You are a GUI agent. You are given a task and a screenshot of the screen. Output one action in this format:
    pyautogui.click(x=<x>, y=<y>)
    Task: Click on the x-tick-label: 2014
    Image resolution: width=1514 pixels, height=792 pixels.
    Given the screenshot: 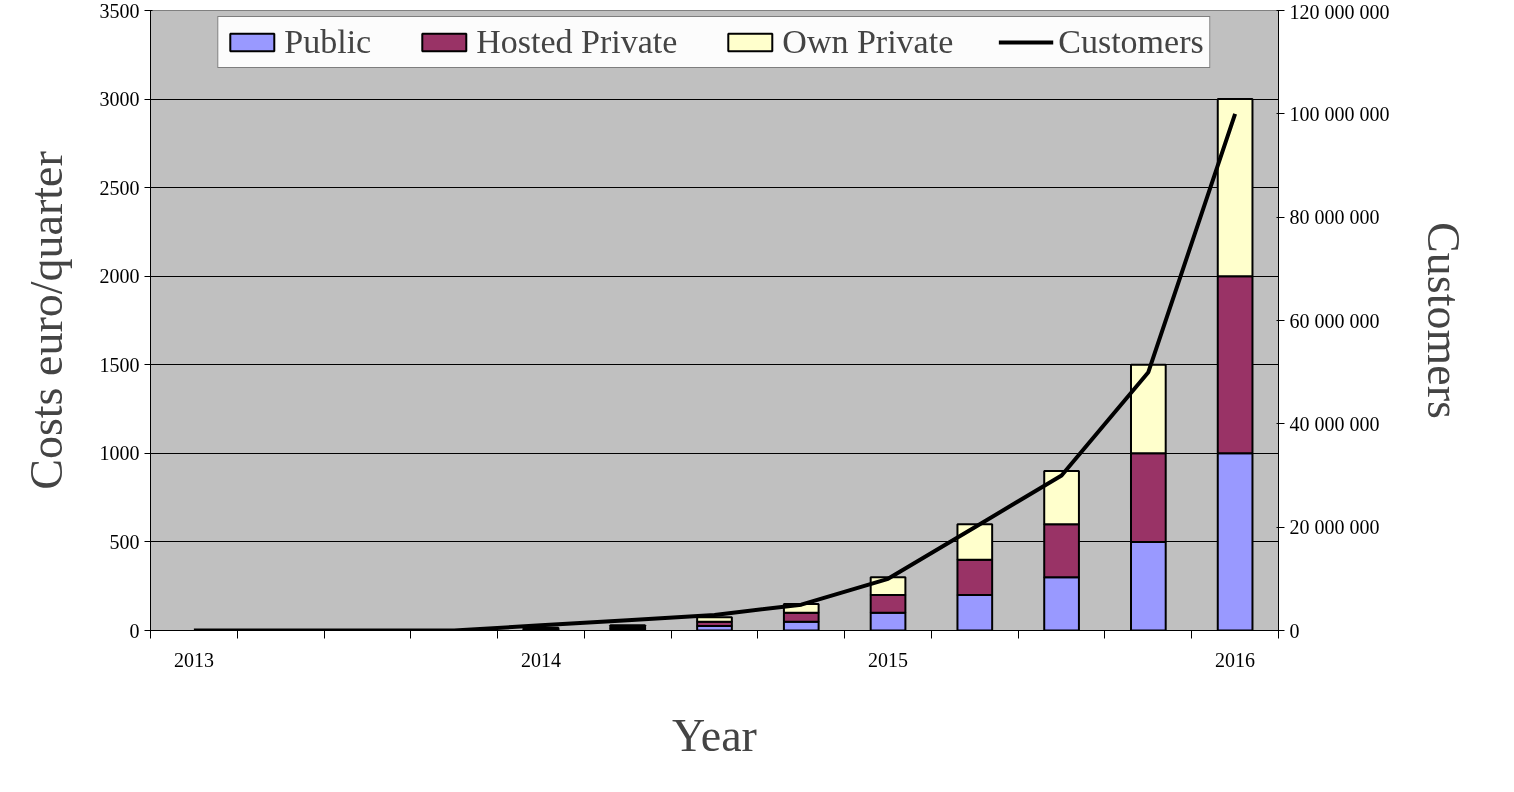 What is the action you would take?
    pyautogui.click(x=540, y=659)
    